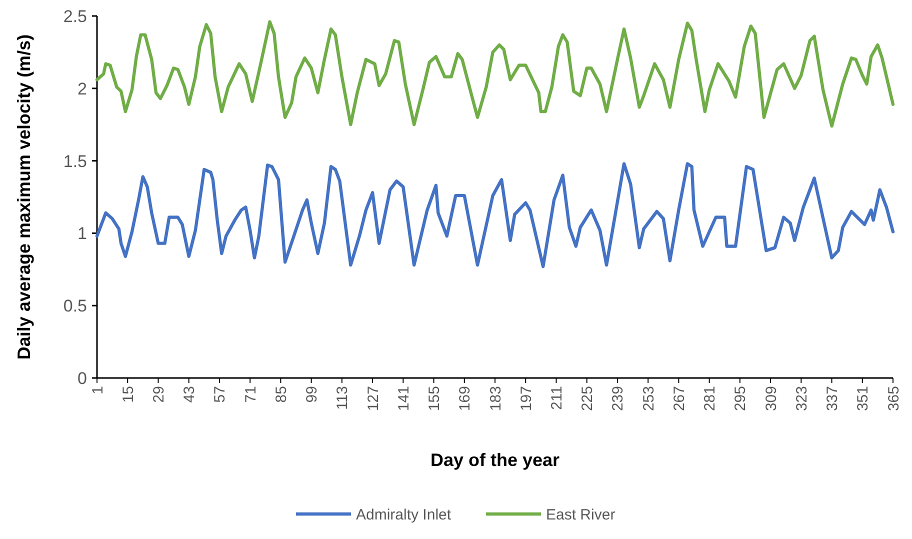 This screenshot has width=912, height=539. I want to click on y-tick-label: 1.5, so click(75, 161).